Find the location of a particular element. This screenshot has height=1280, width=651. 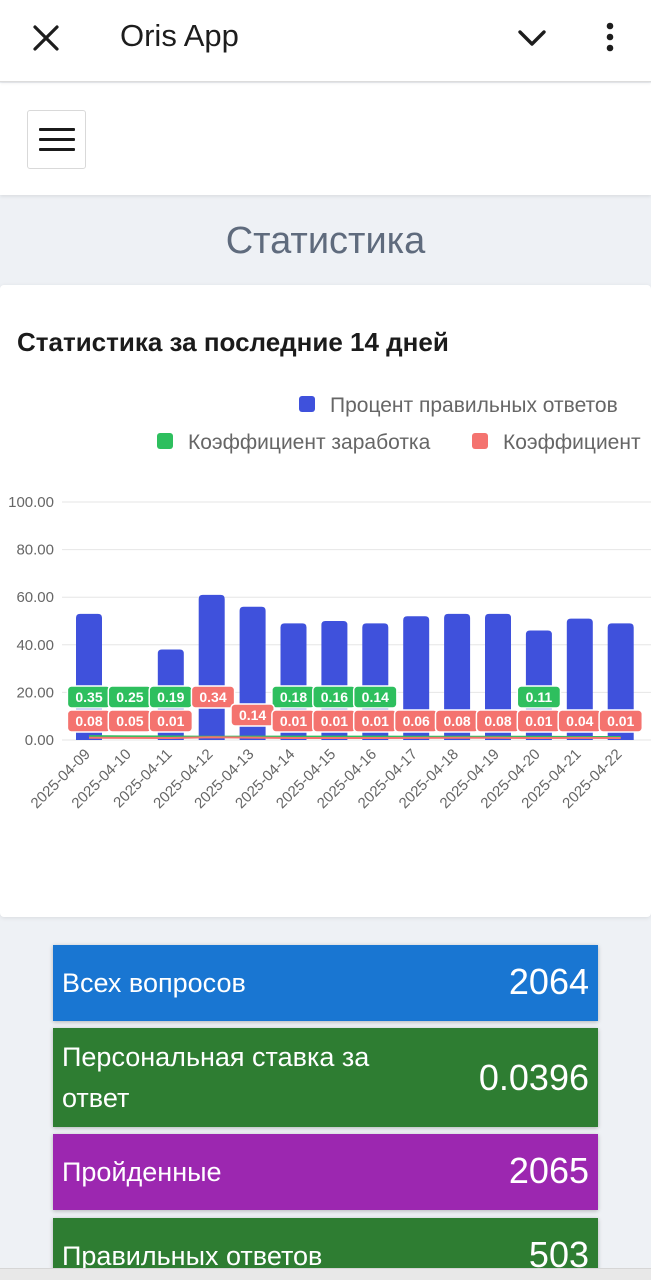

y-tick-label: 80.00 is located at coordinates (35, 550).